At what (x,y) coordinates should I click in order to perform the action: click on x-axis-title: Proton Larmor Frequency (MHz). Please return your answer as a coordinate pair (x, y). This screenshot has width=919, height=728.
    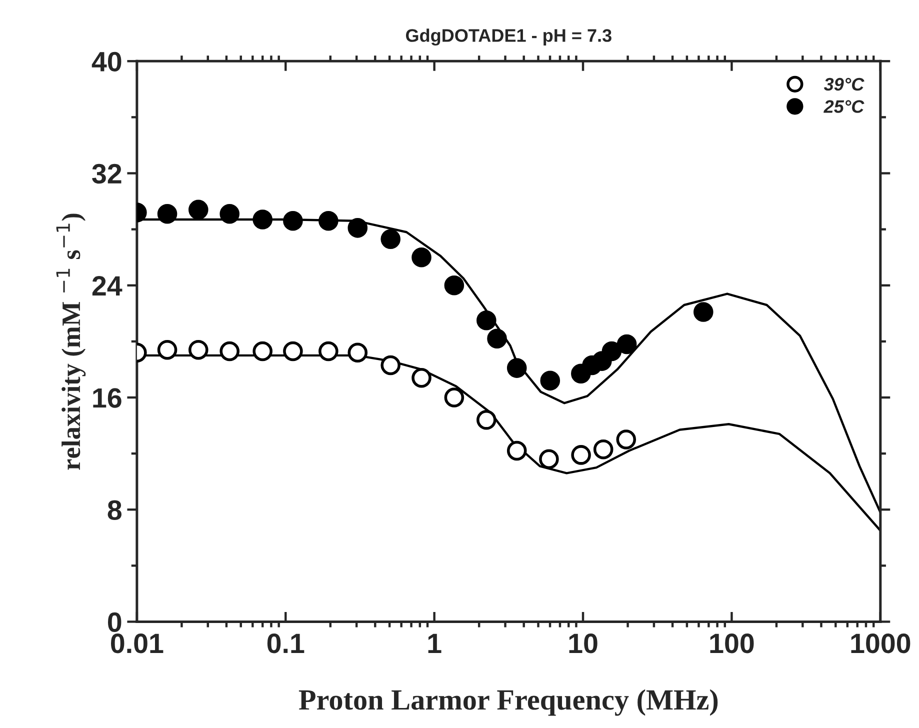
    Looking at the image, I should click on (508, 702).